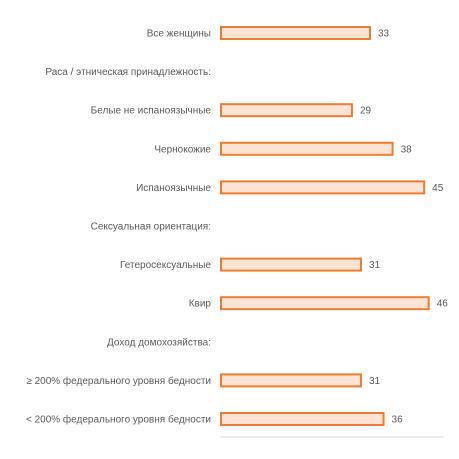  I want to click on data-label: 45, so click(438, 188).